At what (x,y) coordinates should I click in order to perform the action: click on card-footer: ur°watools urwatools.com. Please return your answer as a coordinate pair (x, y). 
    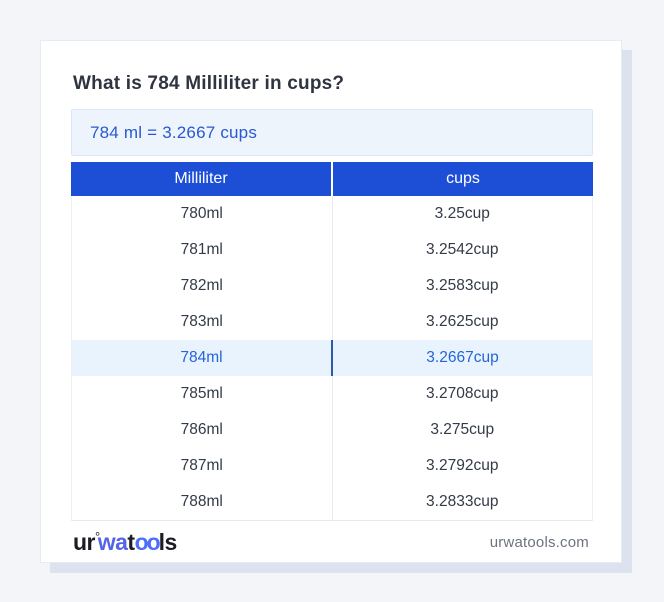
    Looking at the image, I should click on (331, 542).